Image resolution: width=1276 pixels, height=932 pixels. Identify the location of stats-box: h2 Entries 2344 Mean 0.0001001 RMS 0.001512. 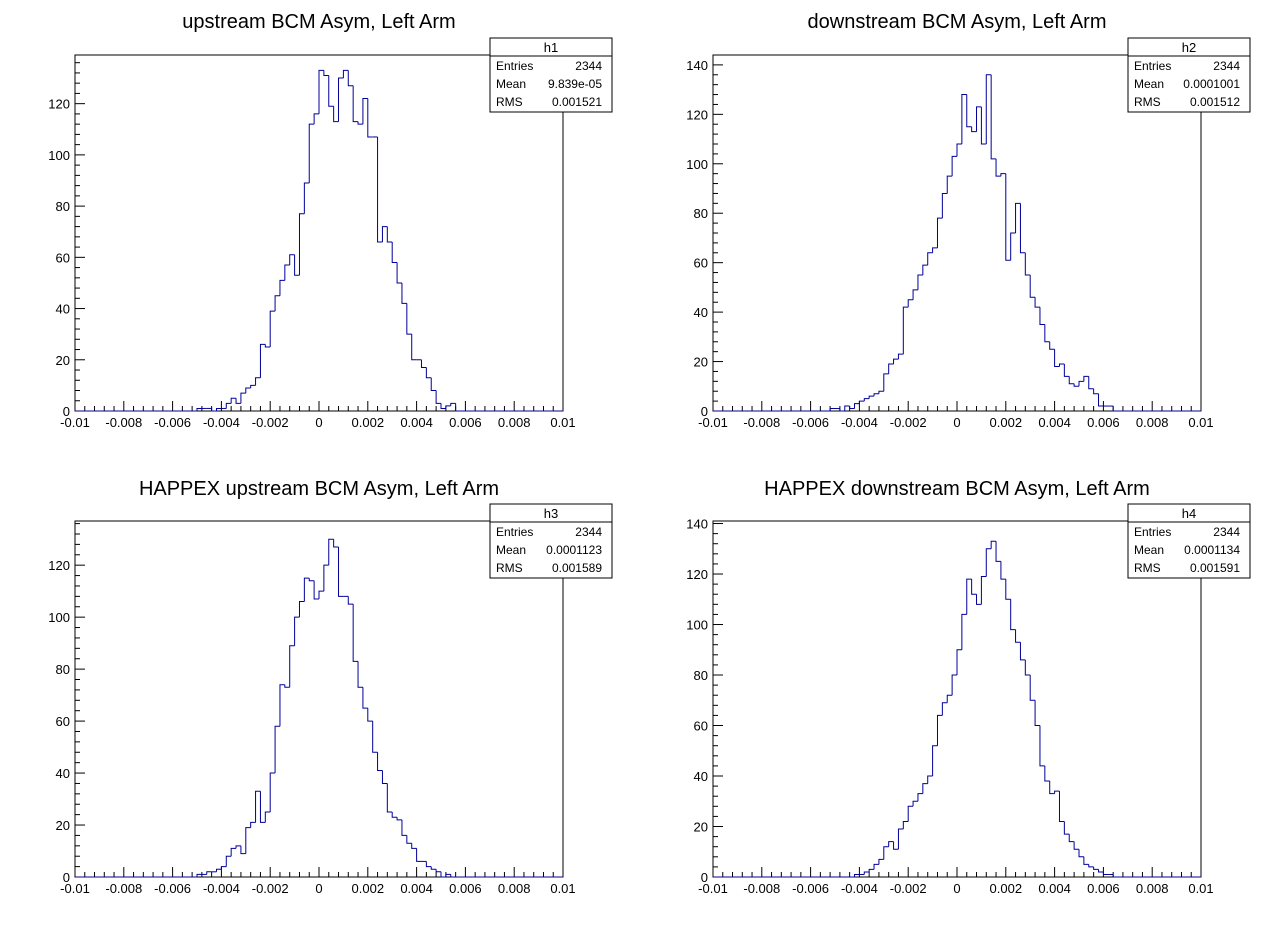
(1189, 75).